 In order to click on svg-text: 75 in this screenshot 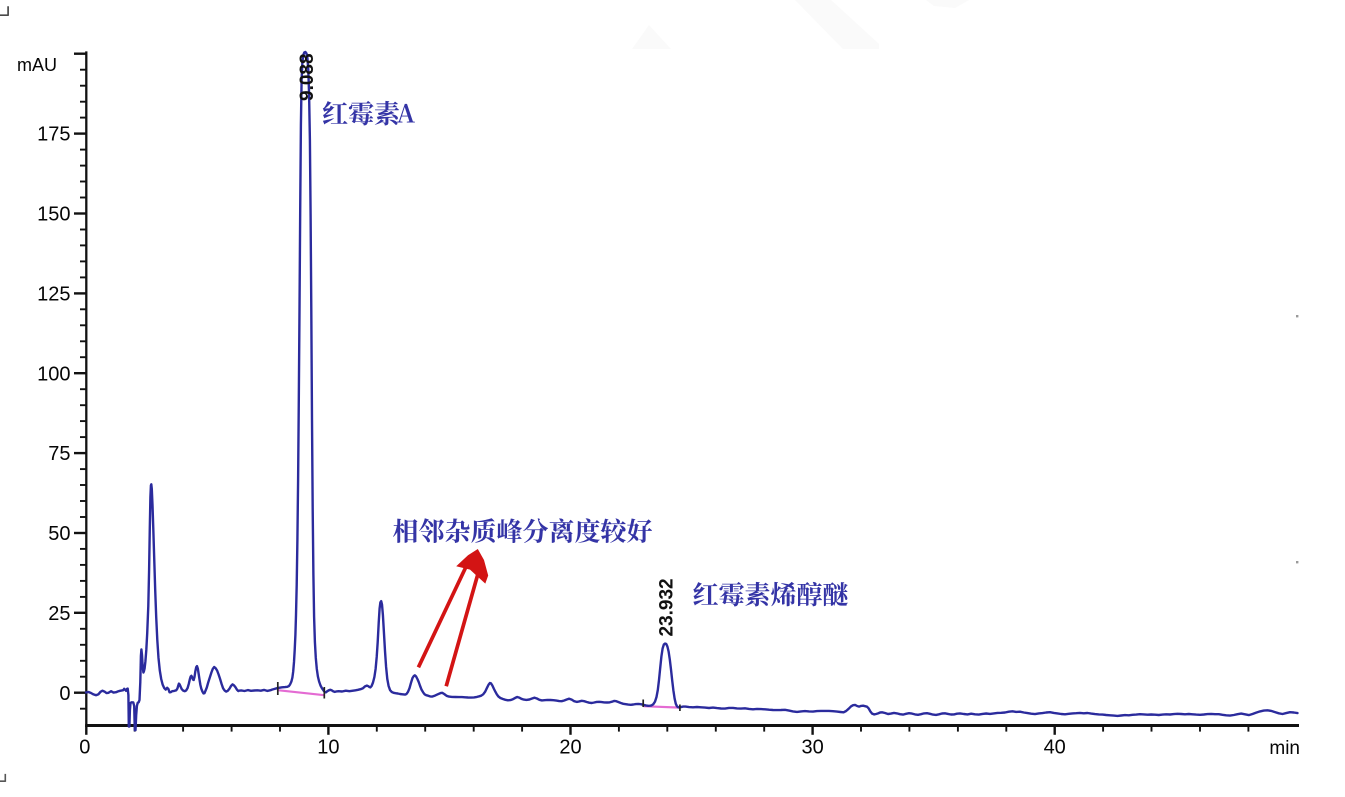, I will do `click(59, 454)`.